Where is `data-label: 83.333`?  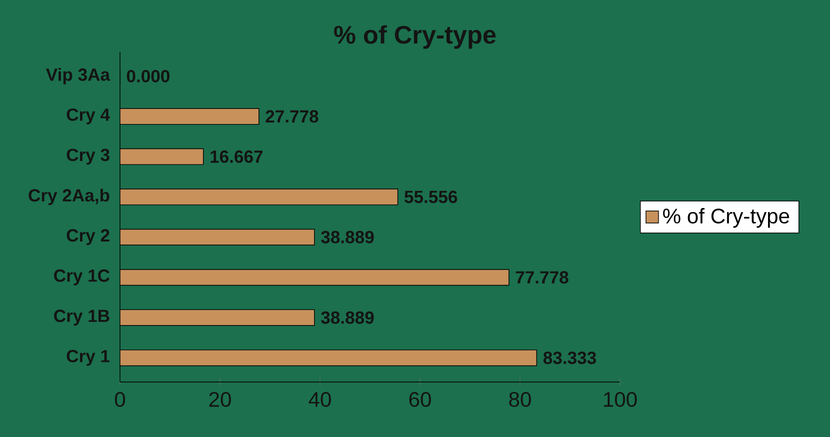 data-label: 83.333 is located at coordinates (569, 358).